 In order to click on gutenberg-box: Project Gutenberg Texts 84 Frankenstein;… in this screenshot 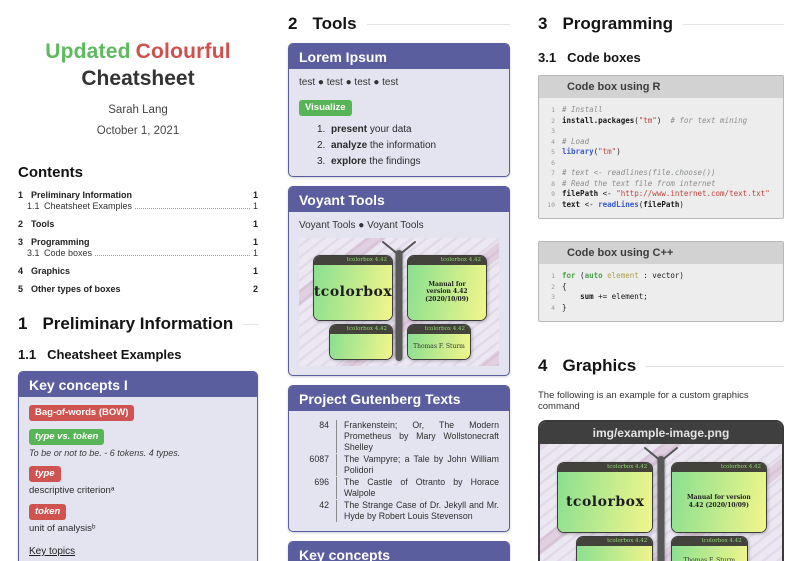, I will do `click(399, 458)`.